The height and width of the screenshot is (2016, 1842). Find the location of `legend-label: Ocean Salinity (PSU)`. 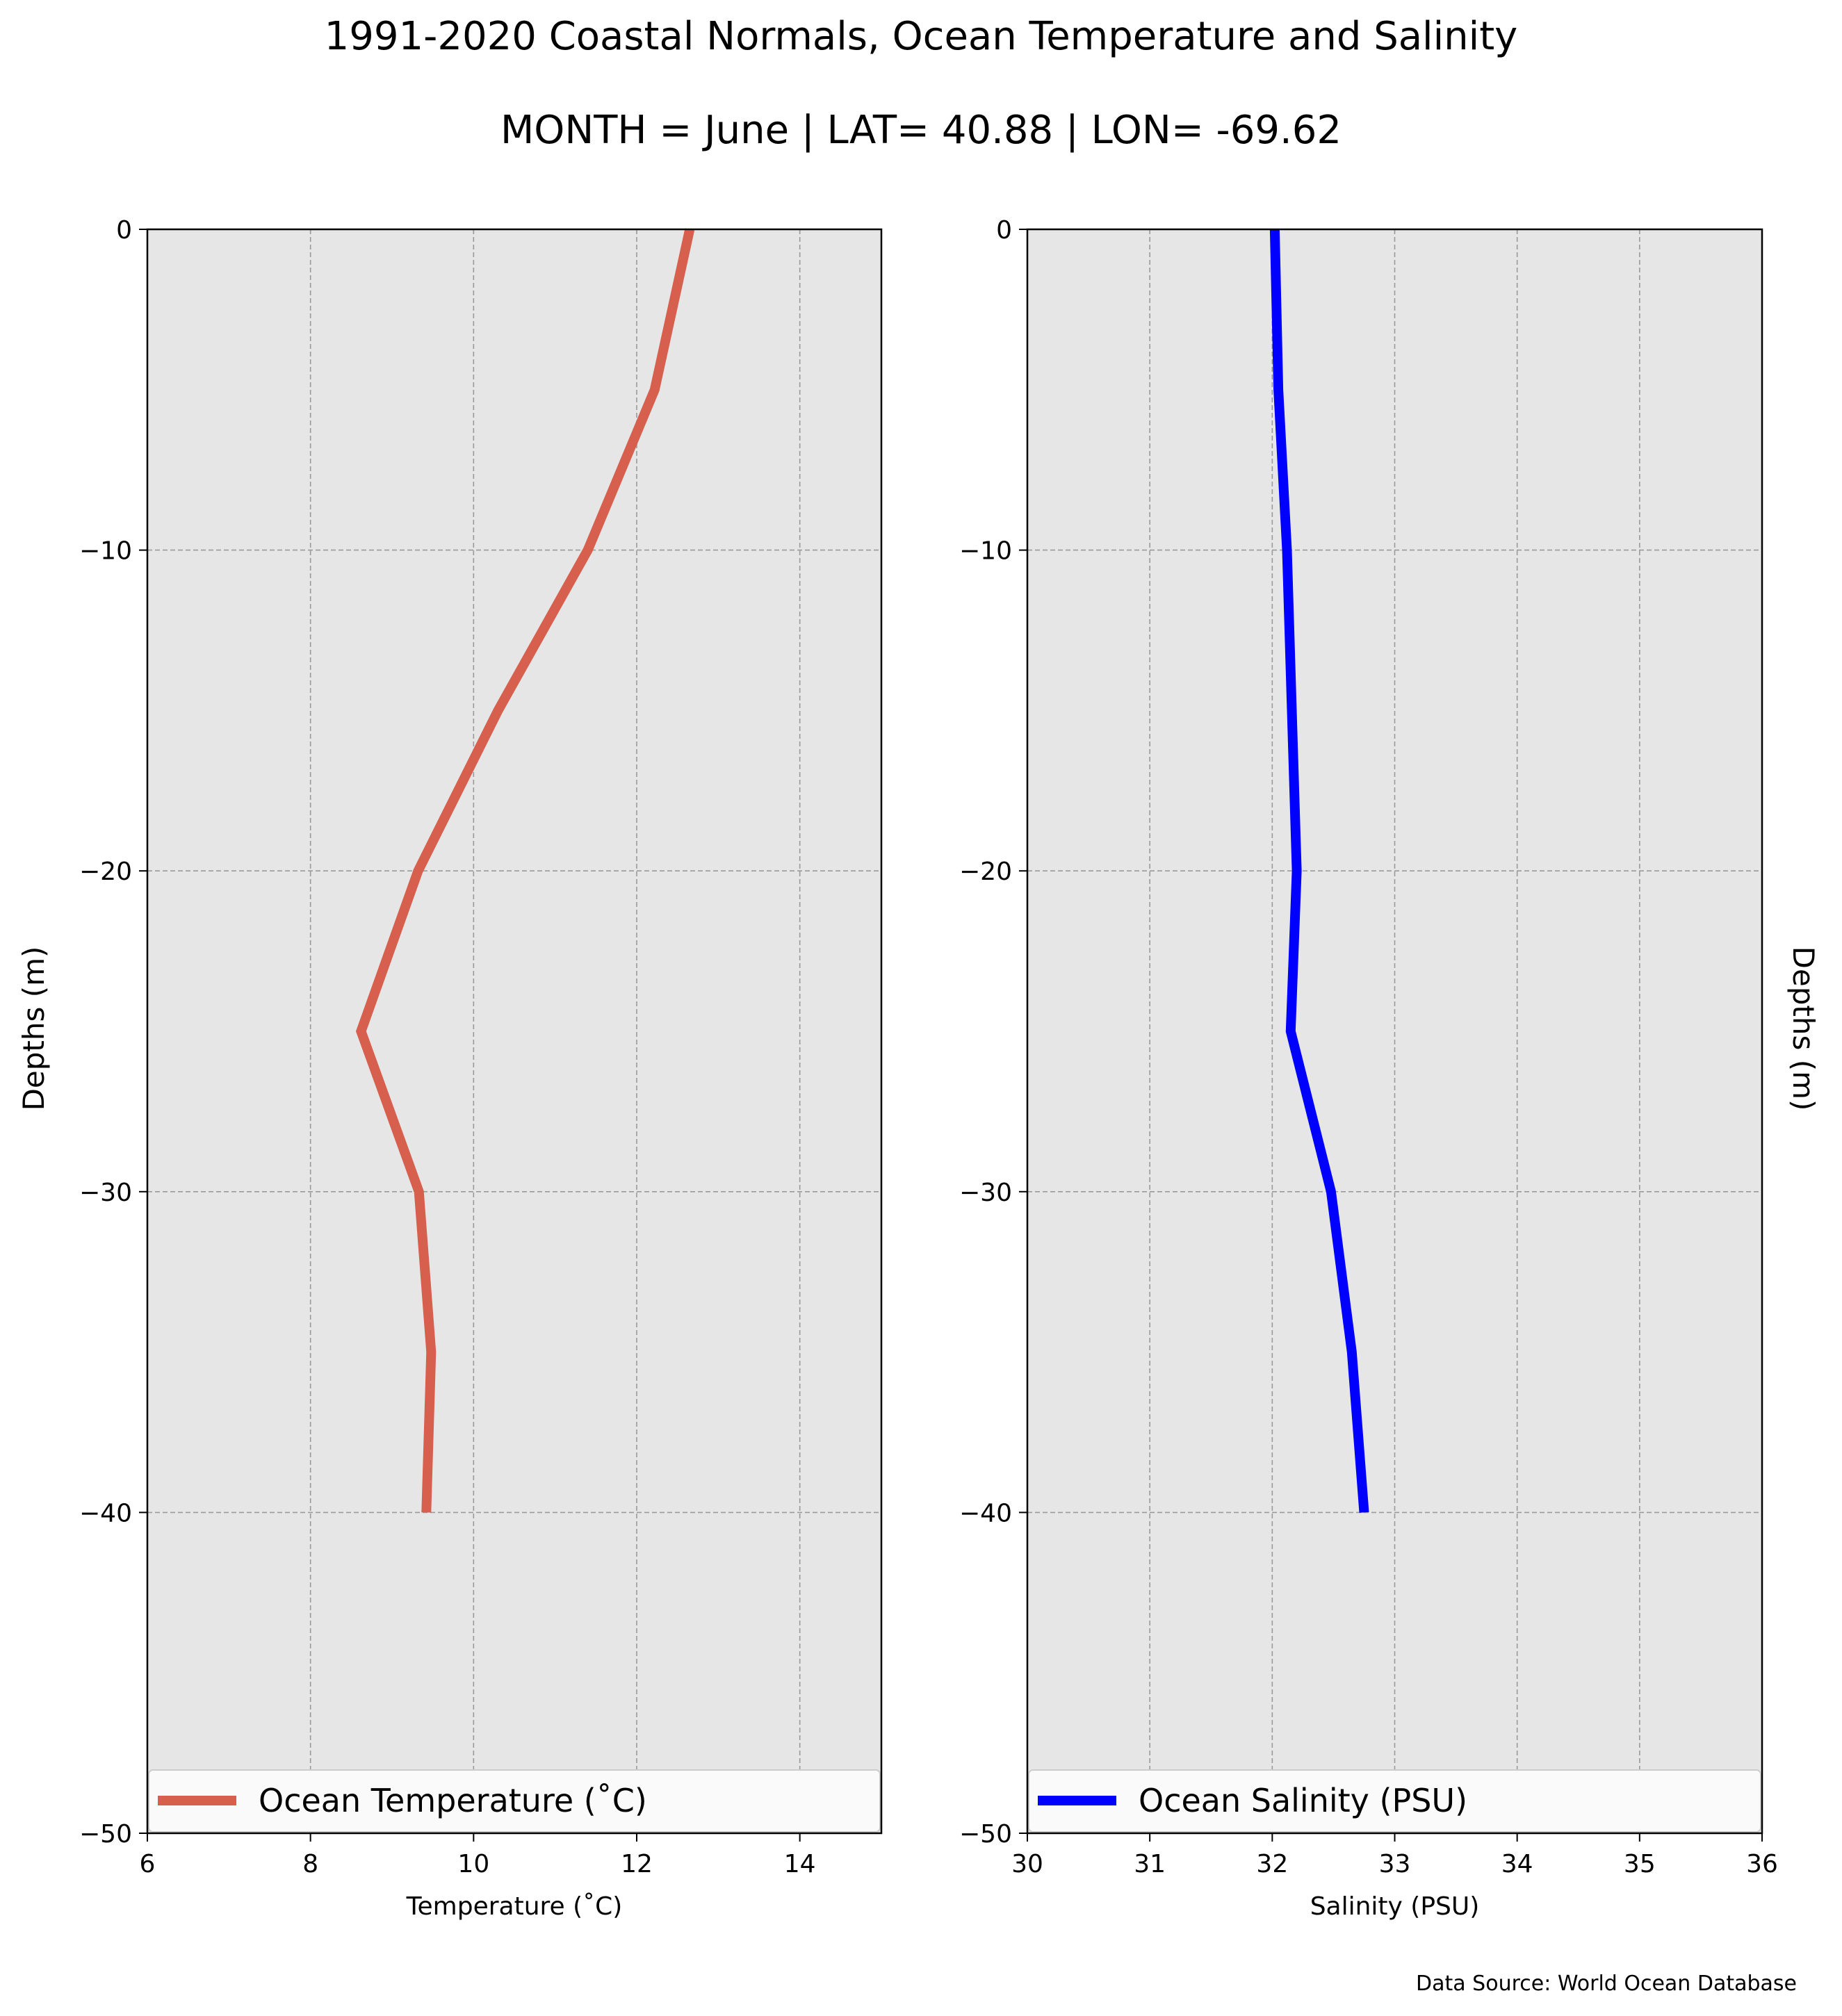

legend-label: Ocean Salinity (PSU) is located at coordinates (1303, 1801).